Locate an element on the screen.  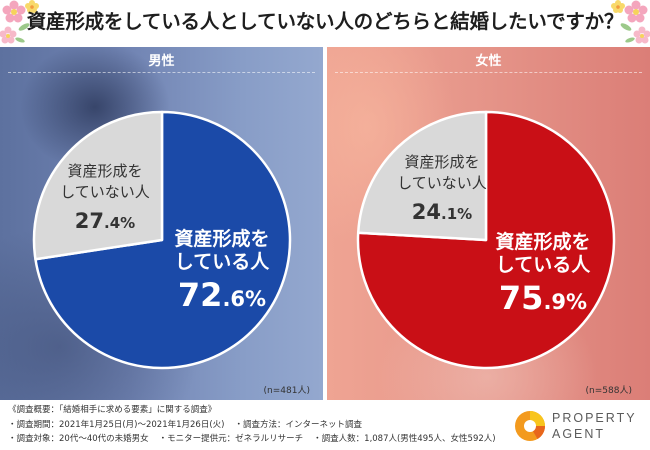
survey-respondents: ・調査人数：1,087人(男性495人、女性592人) is located at coordinates (404, 439).